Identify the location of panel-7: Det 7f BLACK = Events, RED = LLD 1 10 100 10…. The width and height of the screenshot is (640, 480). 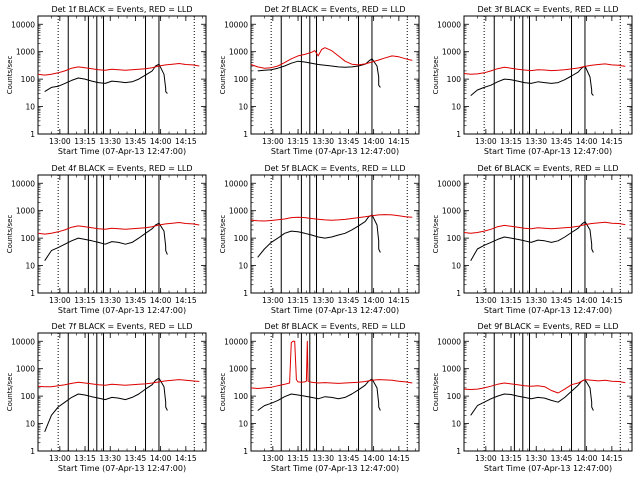
(106, 397).